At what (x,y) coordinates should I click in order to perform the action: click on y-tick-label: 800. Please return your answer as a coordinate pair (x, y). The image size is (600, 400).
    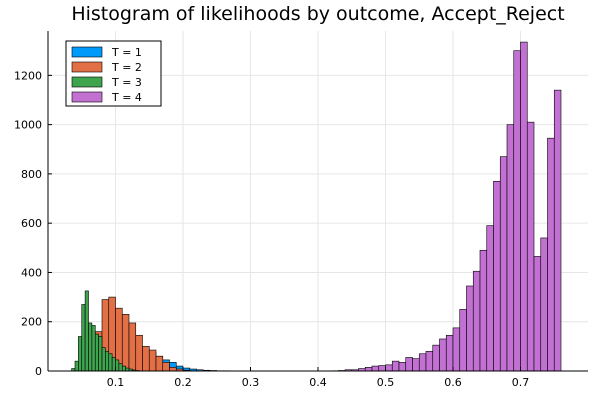
    Looking at the image, I should click on (31, 174).